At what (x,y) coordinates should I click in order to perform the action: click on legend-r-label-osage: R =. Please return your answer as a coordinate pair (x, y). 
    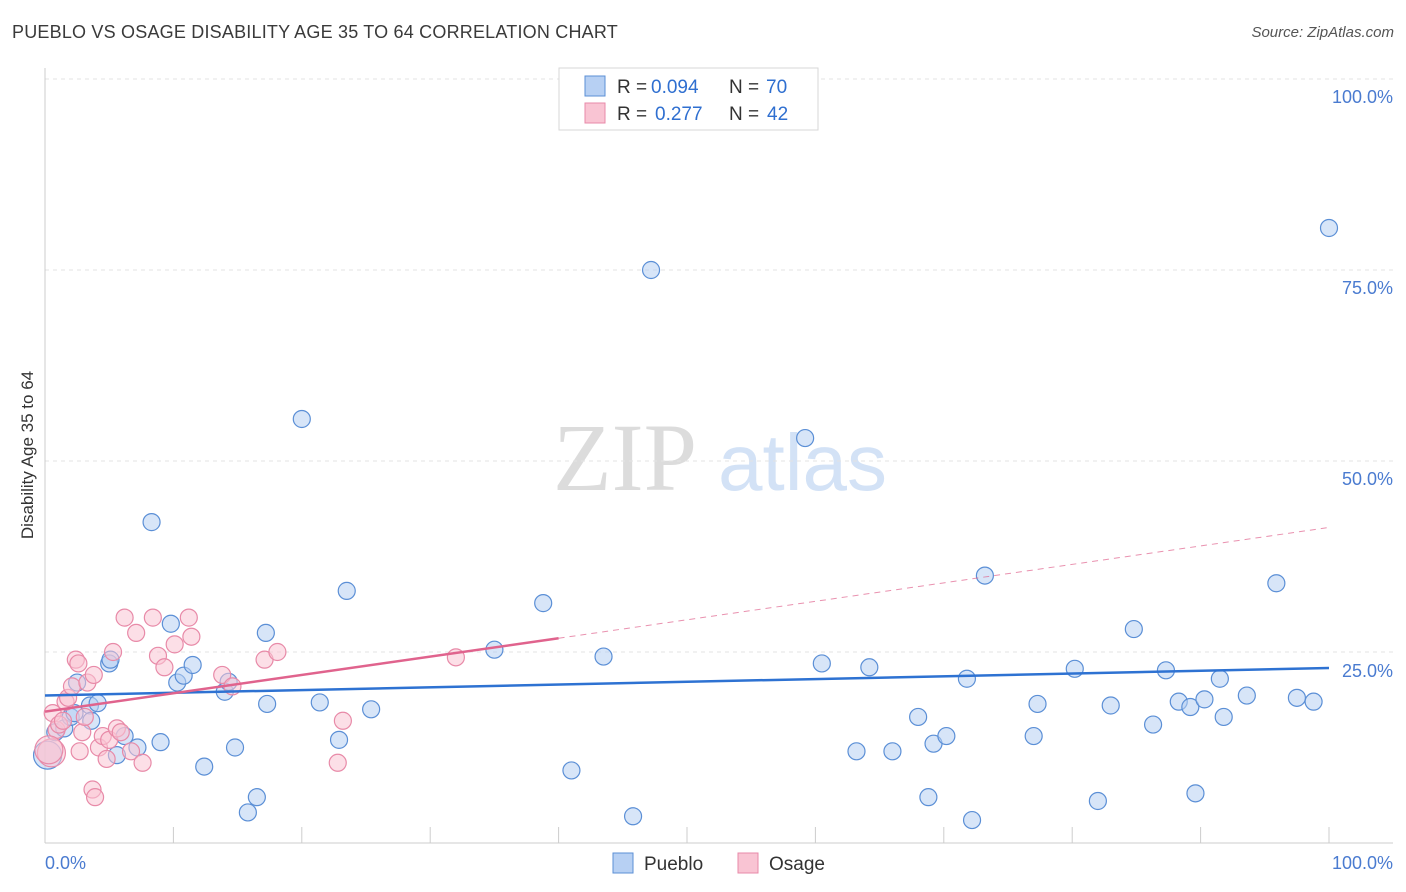
    Looking at the image, I should click on (632, 114).